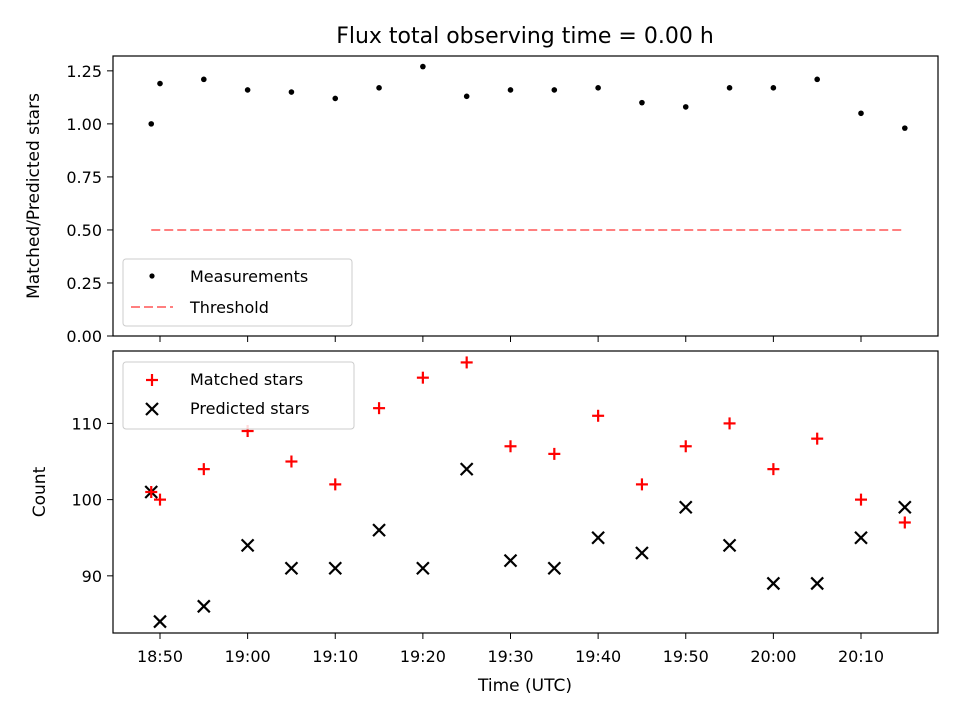  What do you see at coordinates (248, 656) in the screenshot?
I see `x-tick-label: 19:00` at bounding box center [248, 656].